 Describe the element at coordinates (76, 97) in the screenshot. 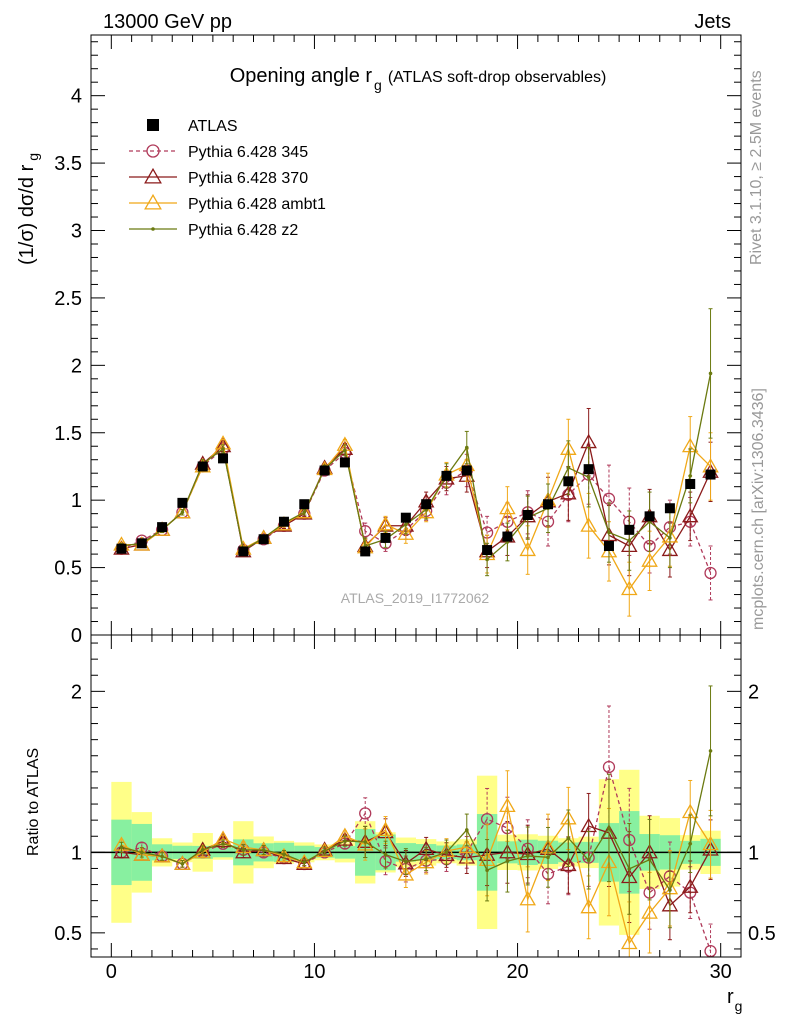

I see `y-tick-label: 4` at that location.